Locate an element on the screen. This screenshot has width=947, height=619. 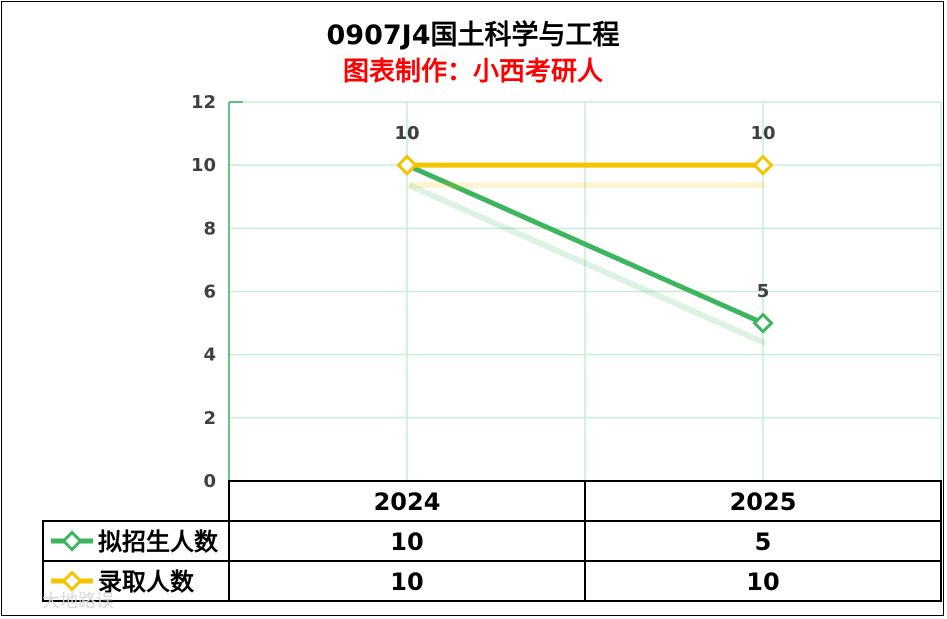
table-value-cell: 5 is located at coordinates (763, 542).